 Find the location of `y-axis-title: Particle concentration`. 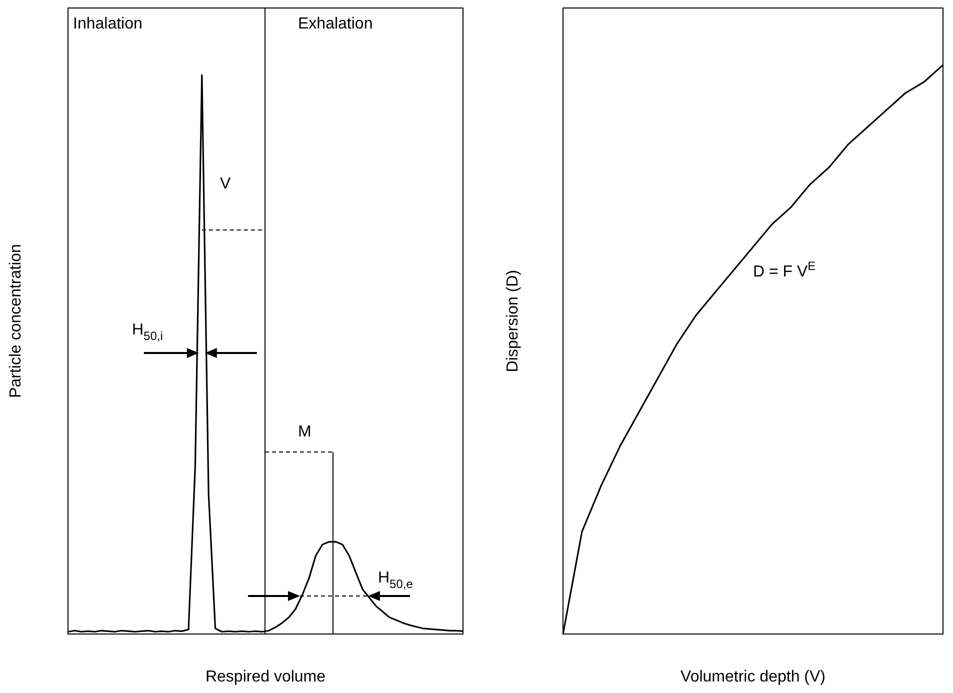

y-axis-title: Particle concentration is located at coordinates (16, 321).